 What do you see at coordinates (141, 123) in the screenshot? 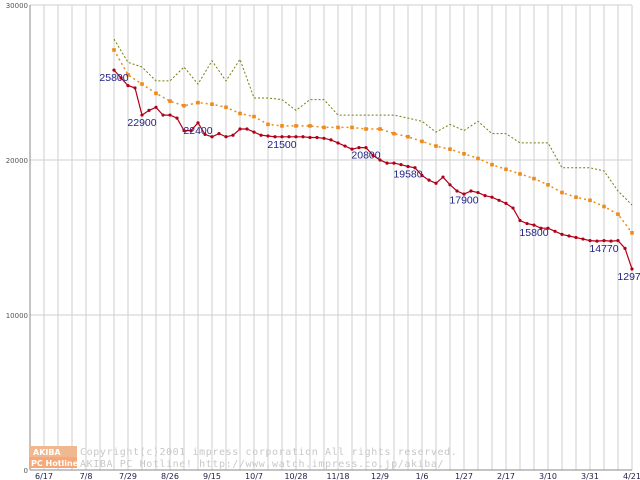
I see `data-label: 22900` at bounding box center [141, 123].